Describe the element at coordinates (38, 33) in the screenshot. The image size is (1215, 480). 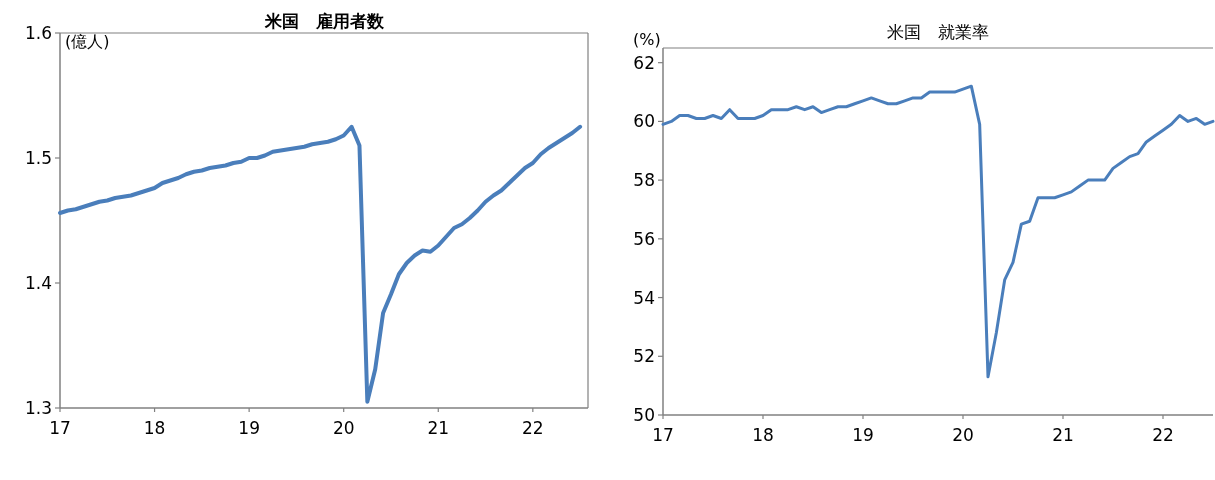
I see `y-tick-label: 1.6` at that location.